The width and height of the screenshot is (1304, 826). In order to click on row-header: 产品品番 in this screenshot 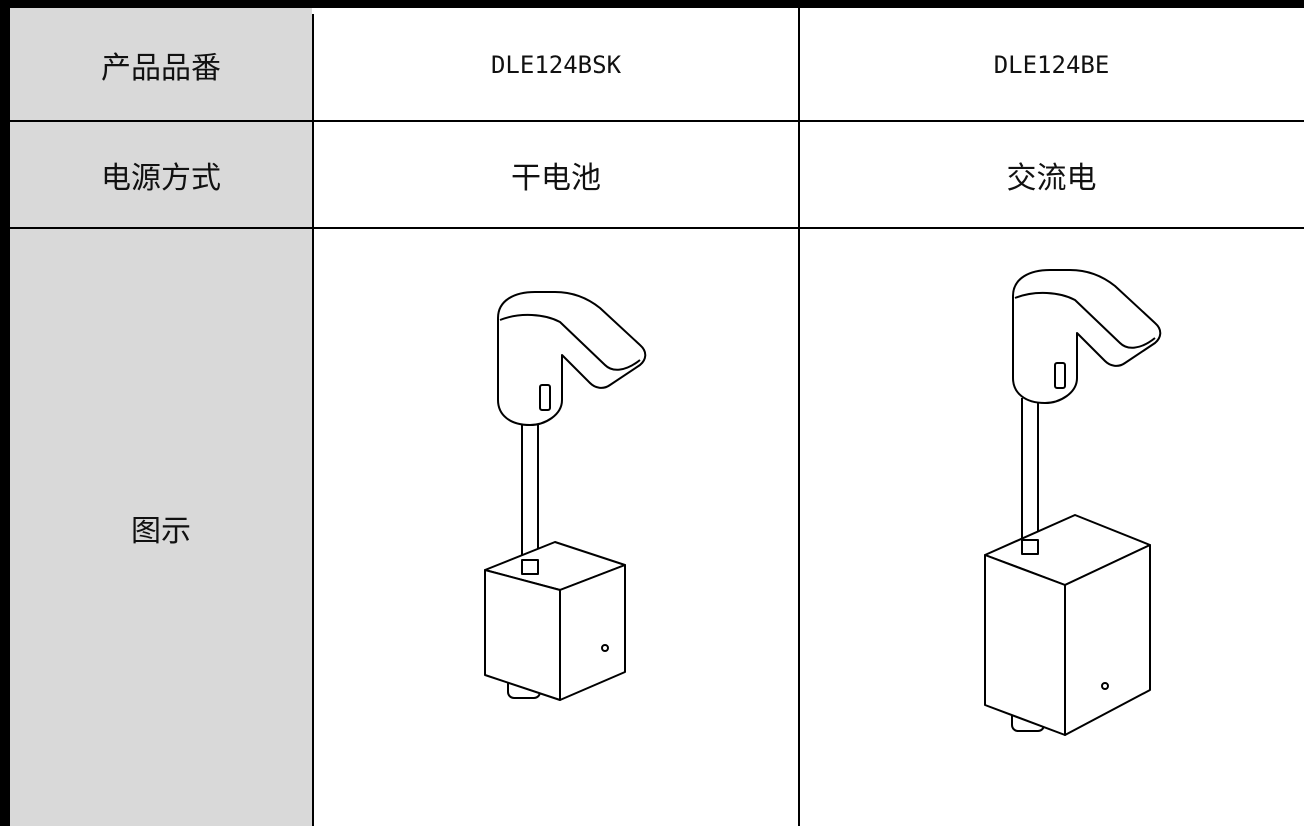, I will do `click(161, 64)`.